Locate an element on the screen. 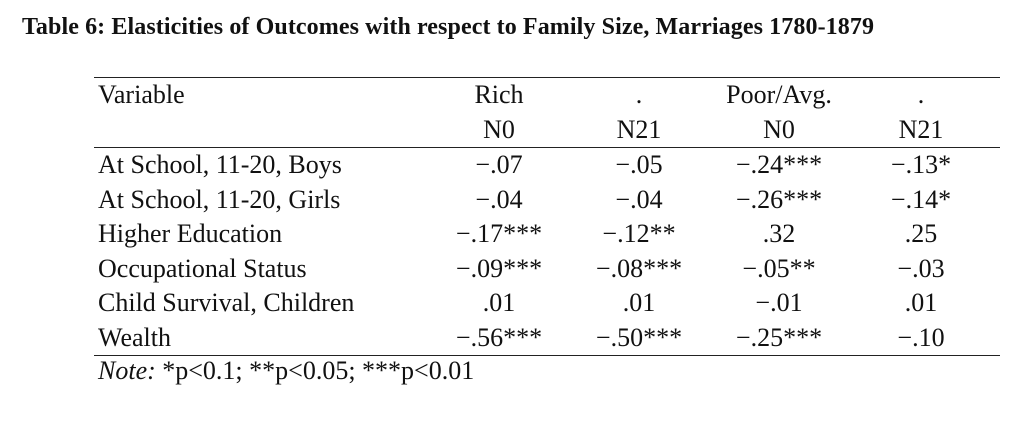  cell-value: −.07 is located at coordinates (499, 164).